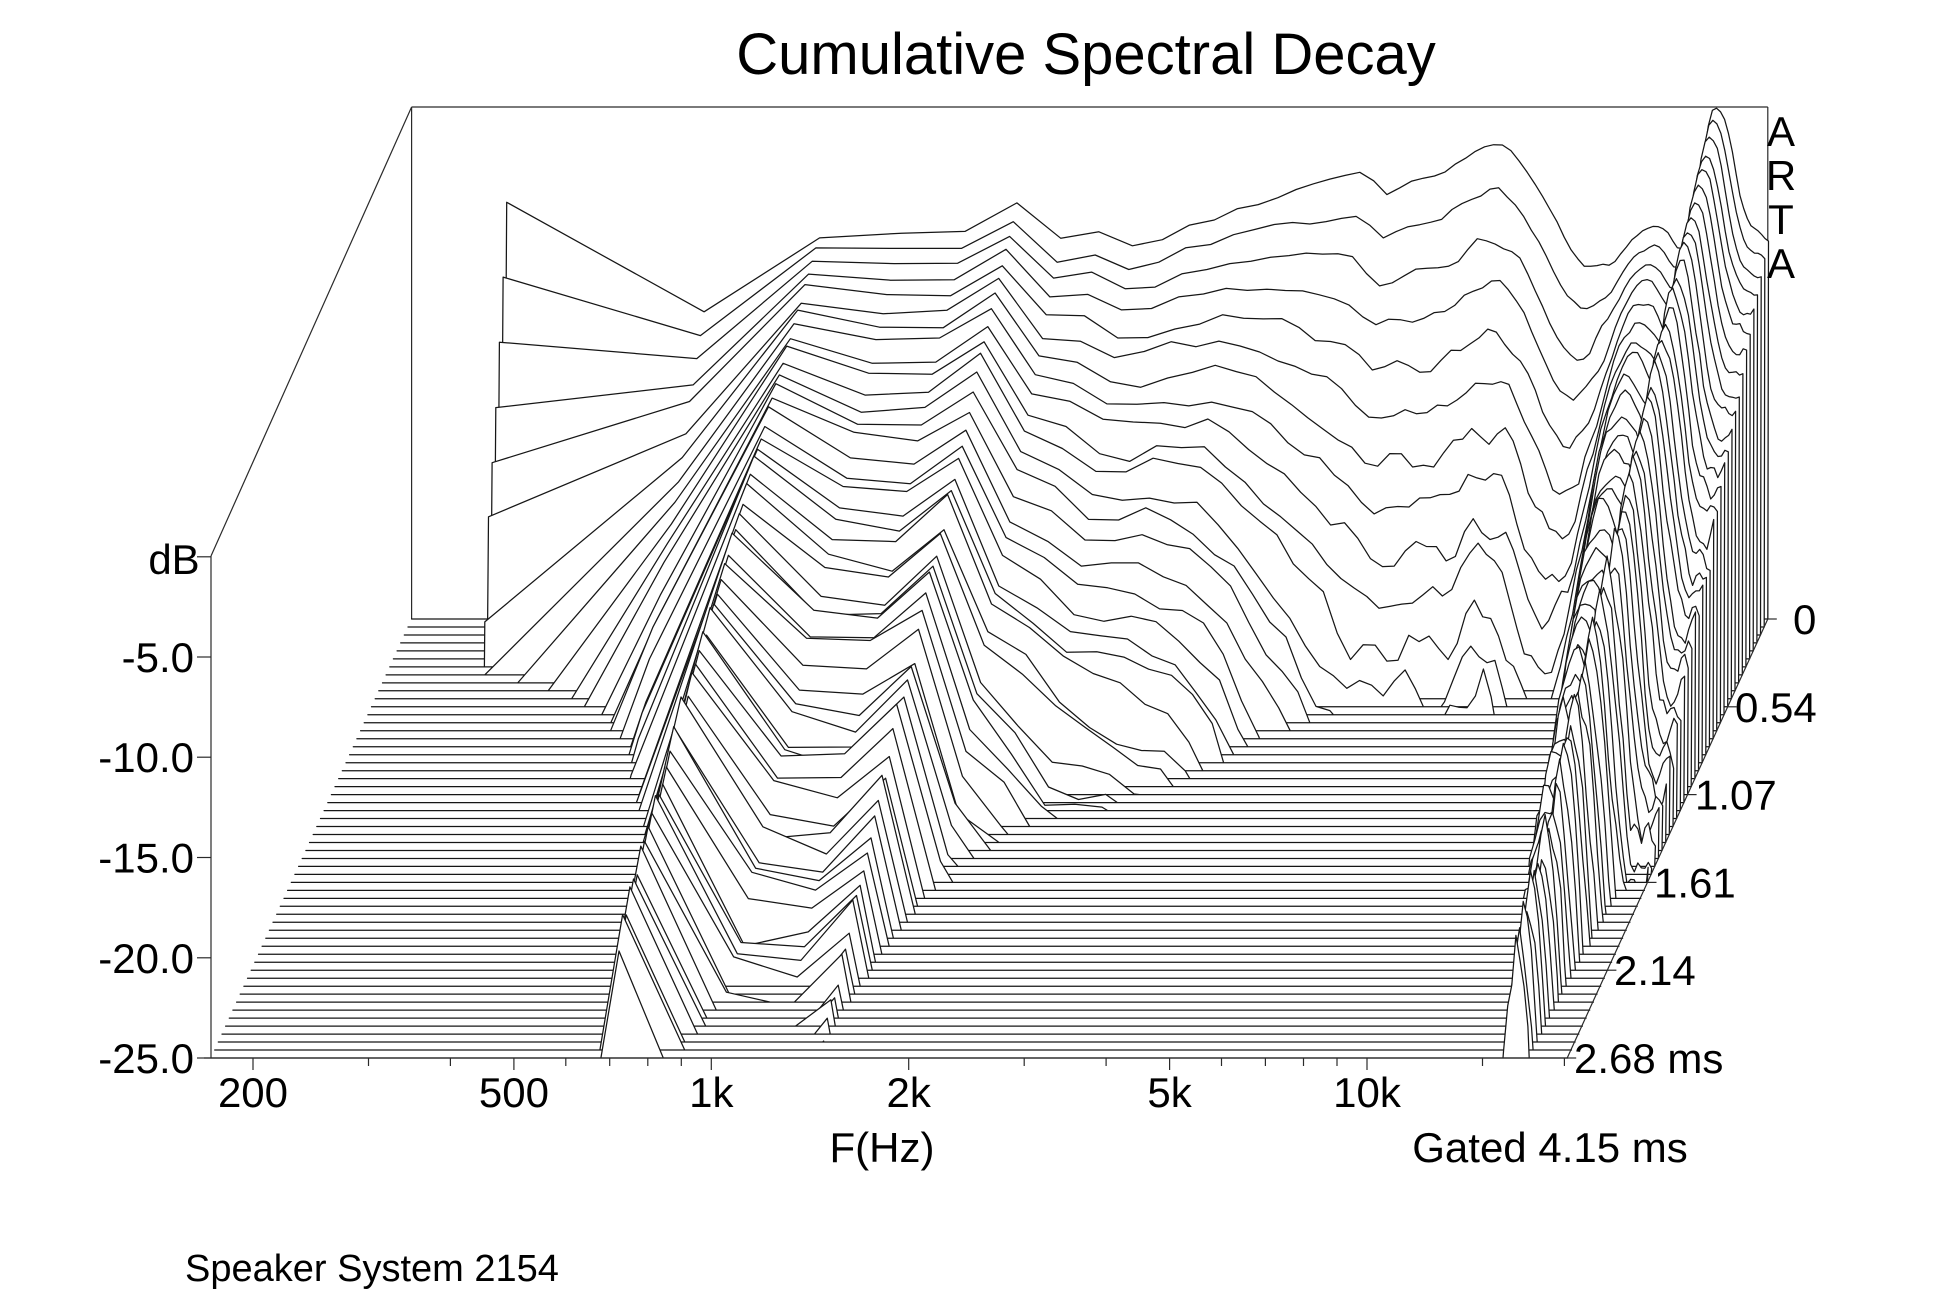 The width and height of the screenshot is (1946, 1300). Describe the element at coordinates (1169, 1092) in the screenshot. I see `svg-text: 5k` at that location.